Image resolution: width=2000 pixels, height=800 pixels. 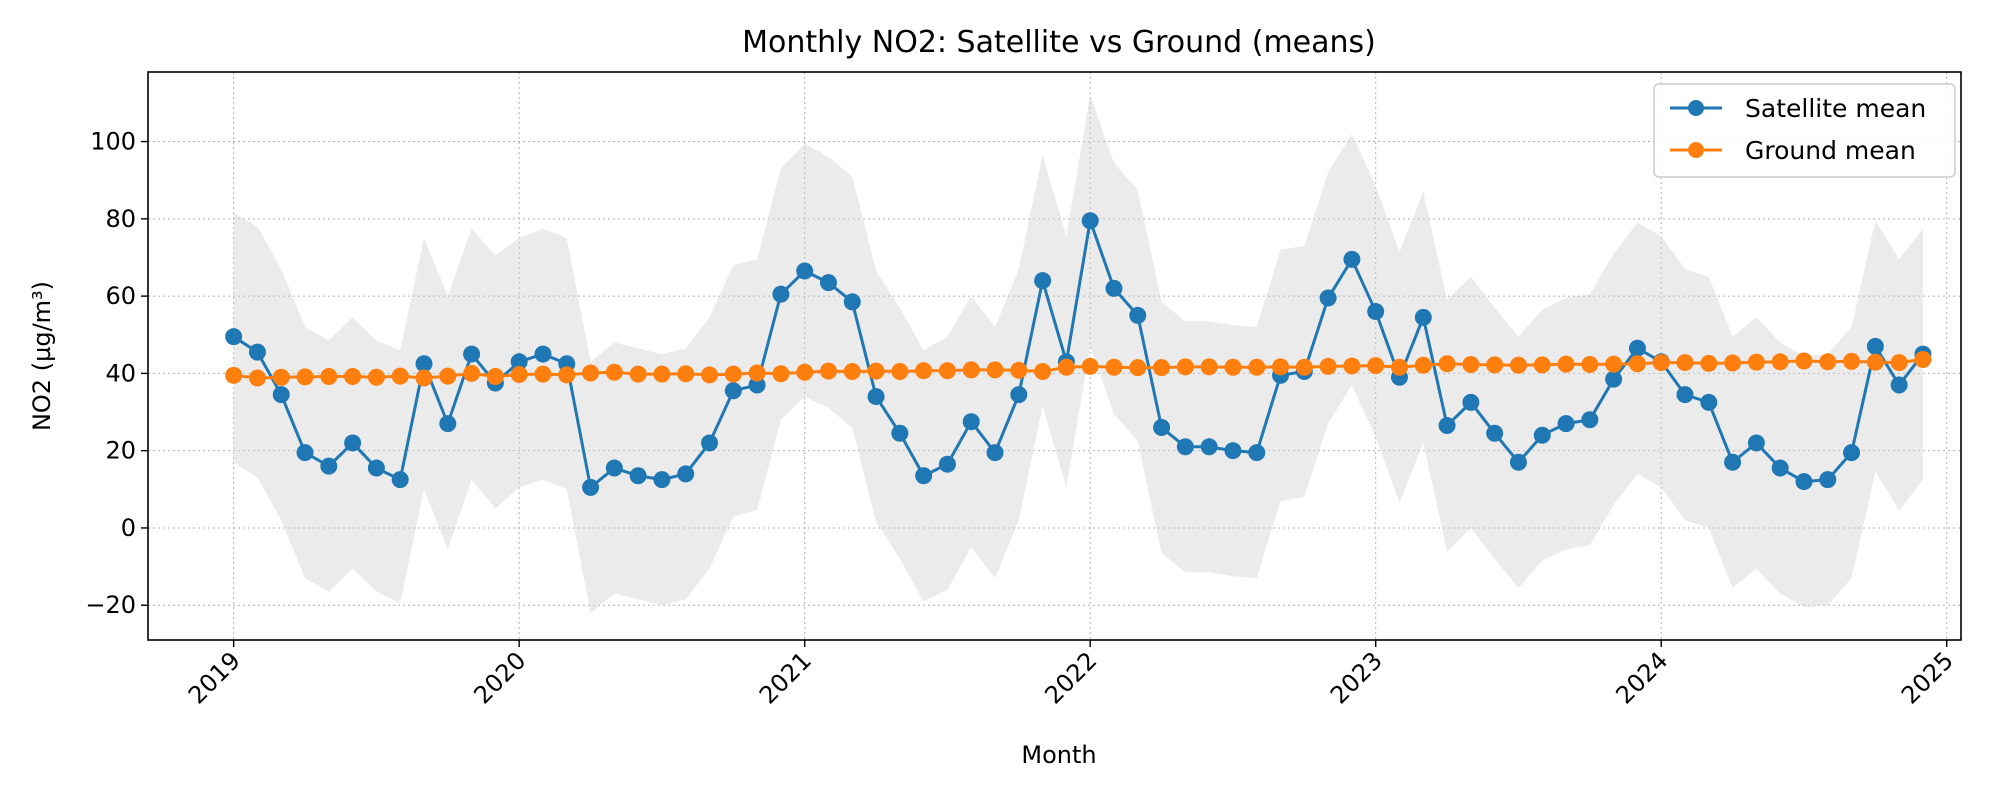 I want to click on chart-title: Monthly NO2: Satellite vs Ground (means), so click(x=1059, y=42).